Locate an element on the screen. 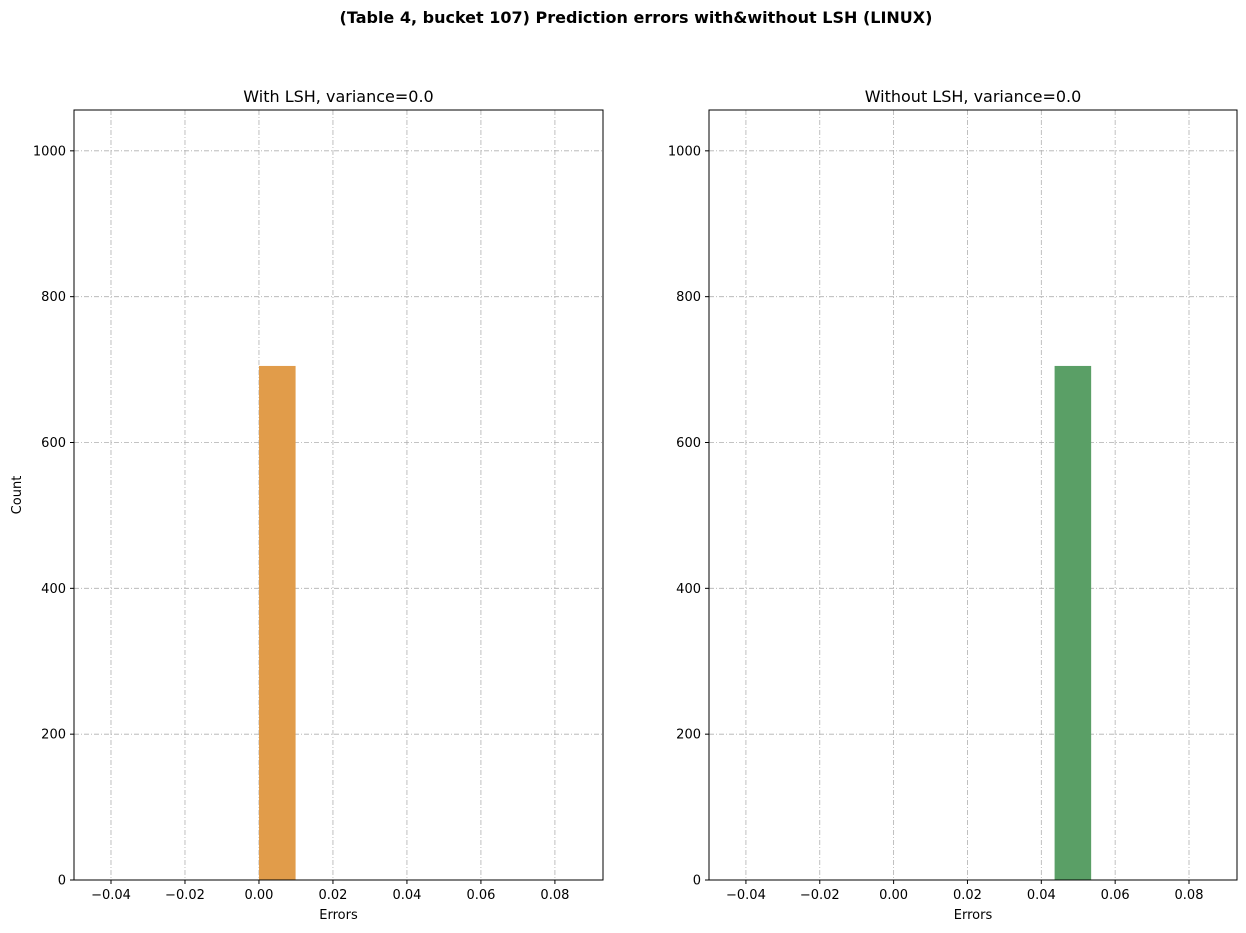  panel-title: Without LSH, variance=0.0 is located at coordinates (973, 96).